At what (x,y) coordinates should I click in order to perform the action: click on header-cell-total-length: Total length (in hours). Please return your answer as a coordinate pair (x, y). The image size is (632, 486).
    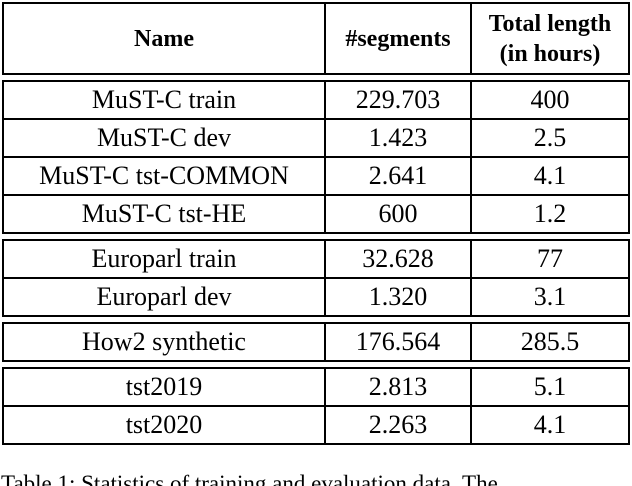
    Looking at the image, I should click on (550, 38).